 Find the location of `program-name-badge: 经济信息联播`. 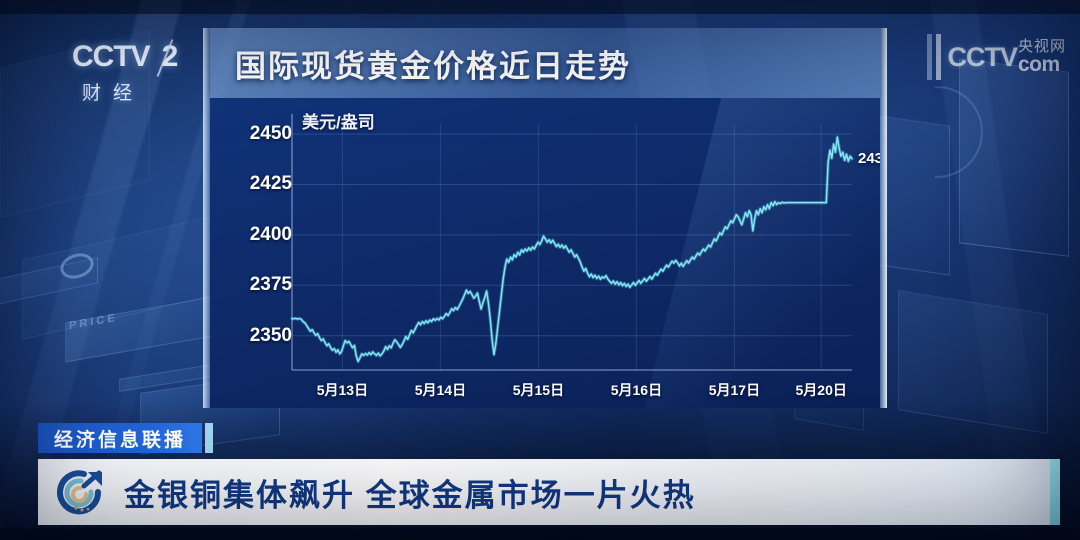

program-name-badge: 经济信息联播 is located at coordinates (126, 438).